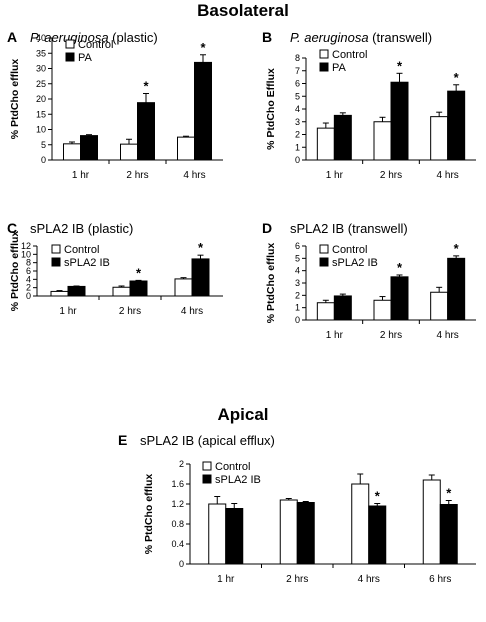 Image resolution: width=486 pixels, height=622 pixels. What do you see at coordinates (69, 37) in the screenshot?
I see `panel-title-italic: P. aeruginosa` at bounding box center [69, 37].